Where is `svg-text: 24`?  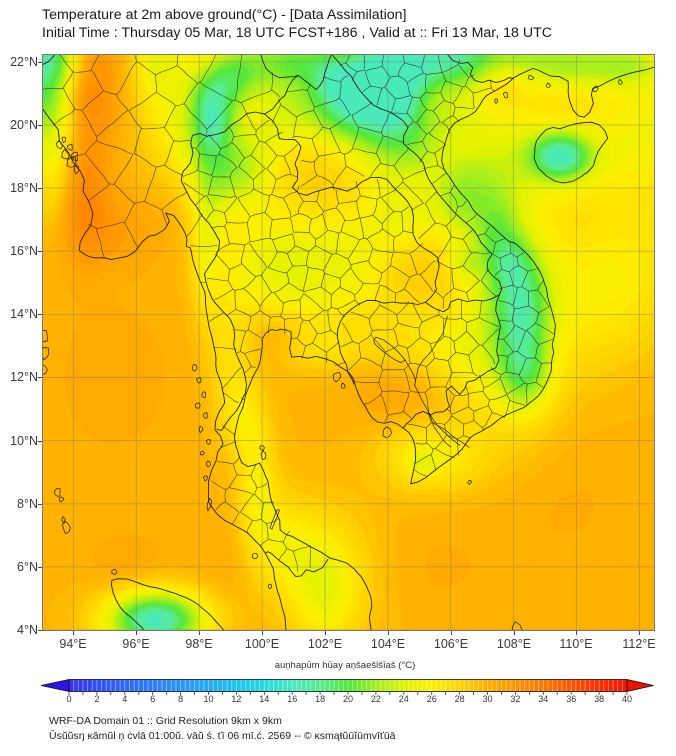 svg-text: 24 is located at coordinates (404, 699).